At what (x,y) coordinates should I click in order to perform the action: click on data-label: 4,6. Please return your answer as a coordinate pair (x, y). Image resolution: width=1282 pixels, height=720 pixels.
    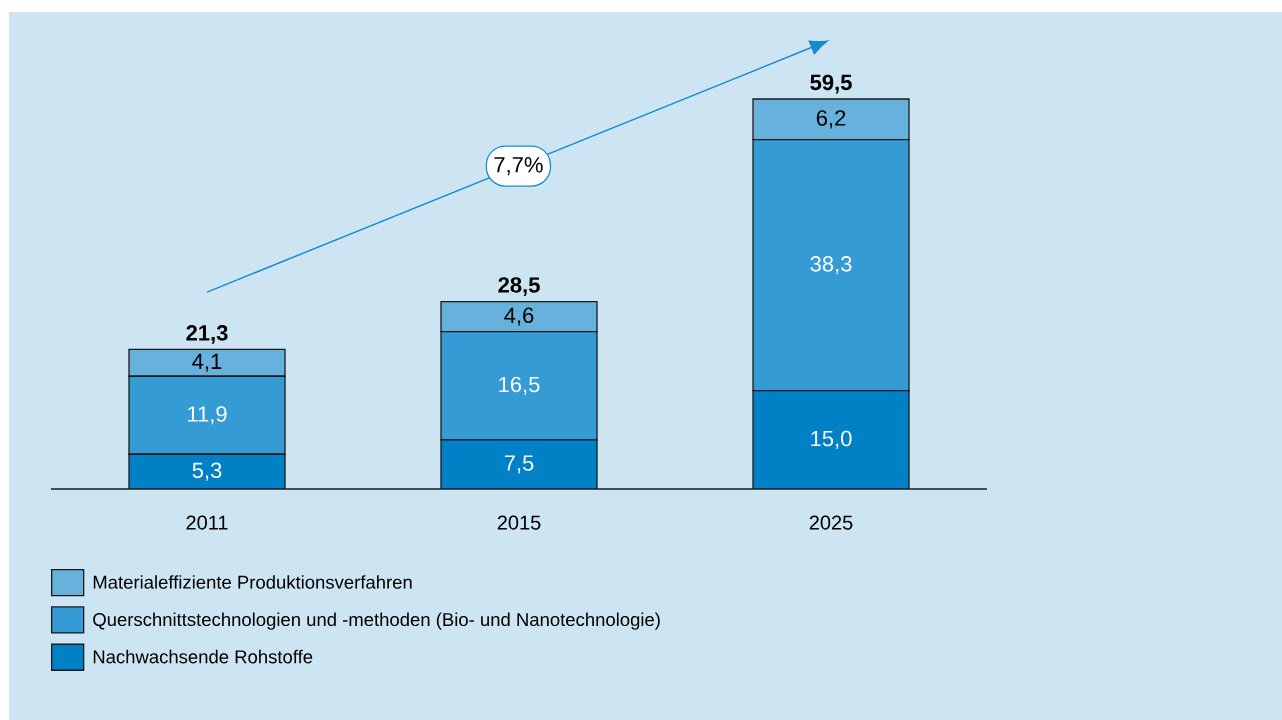
    Looking at the image, I should click on (519, 316).